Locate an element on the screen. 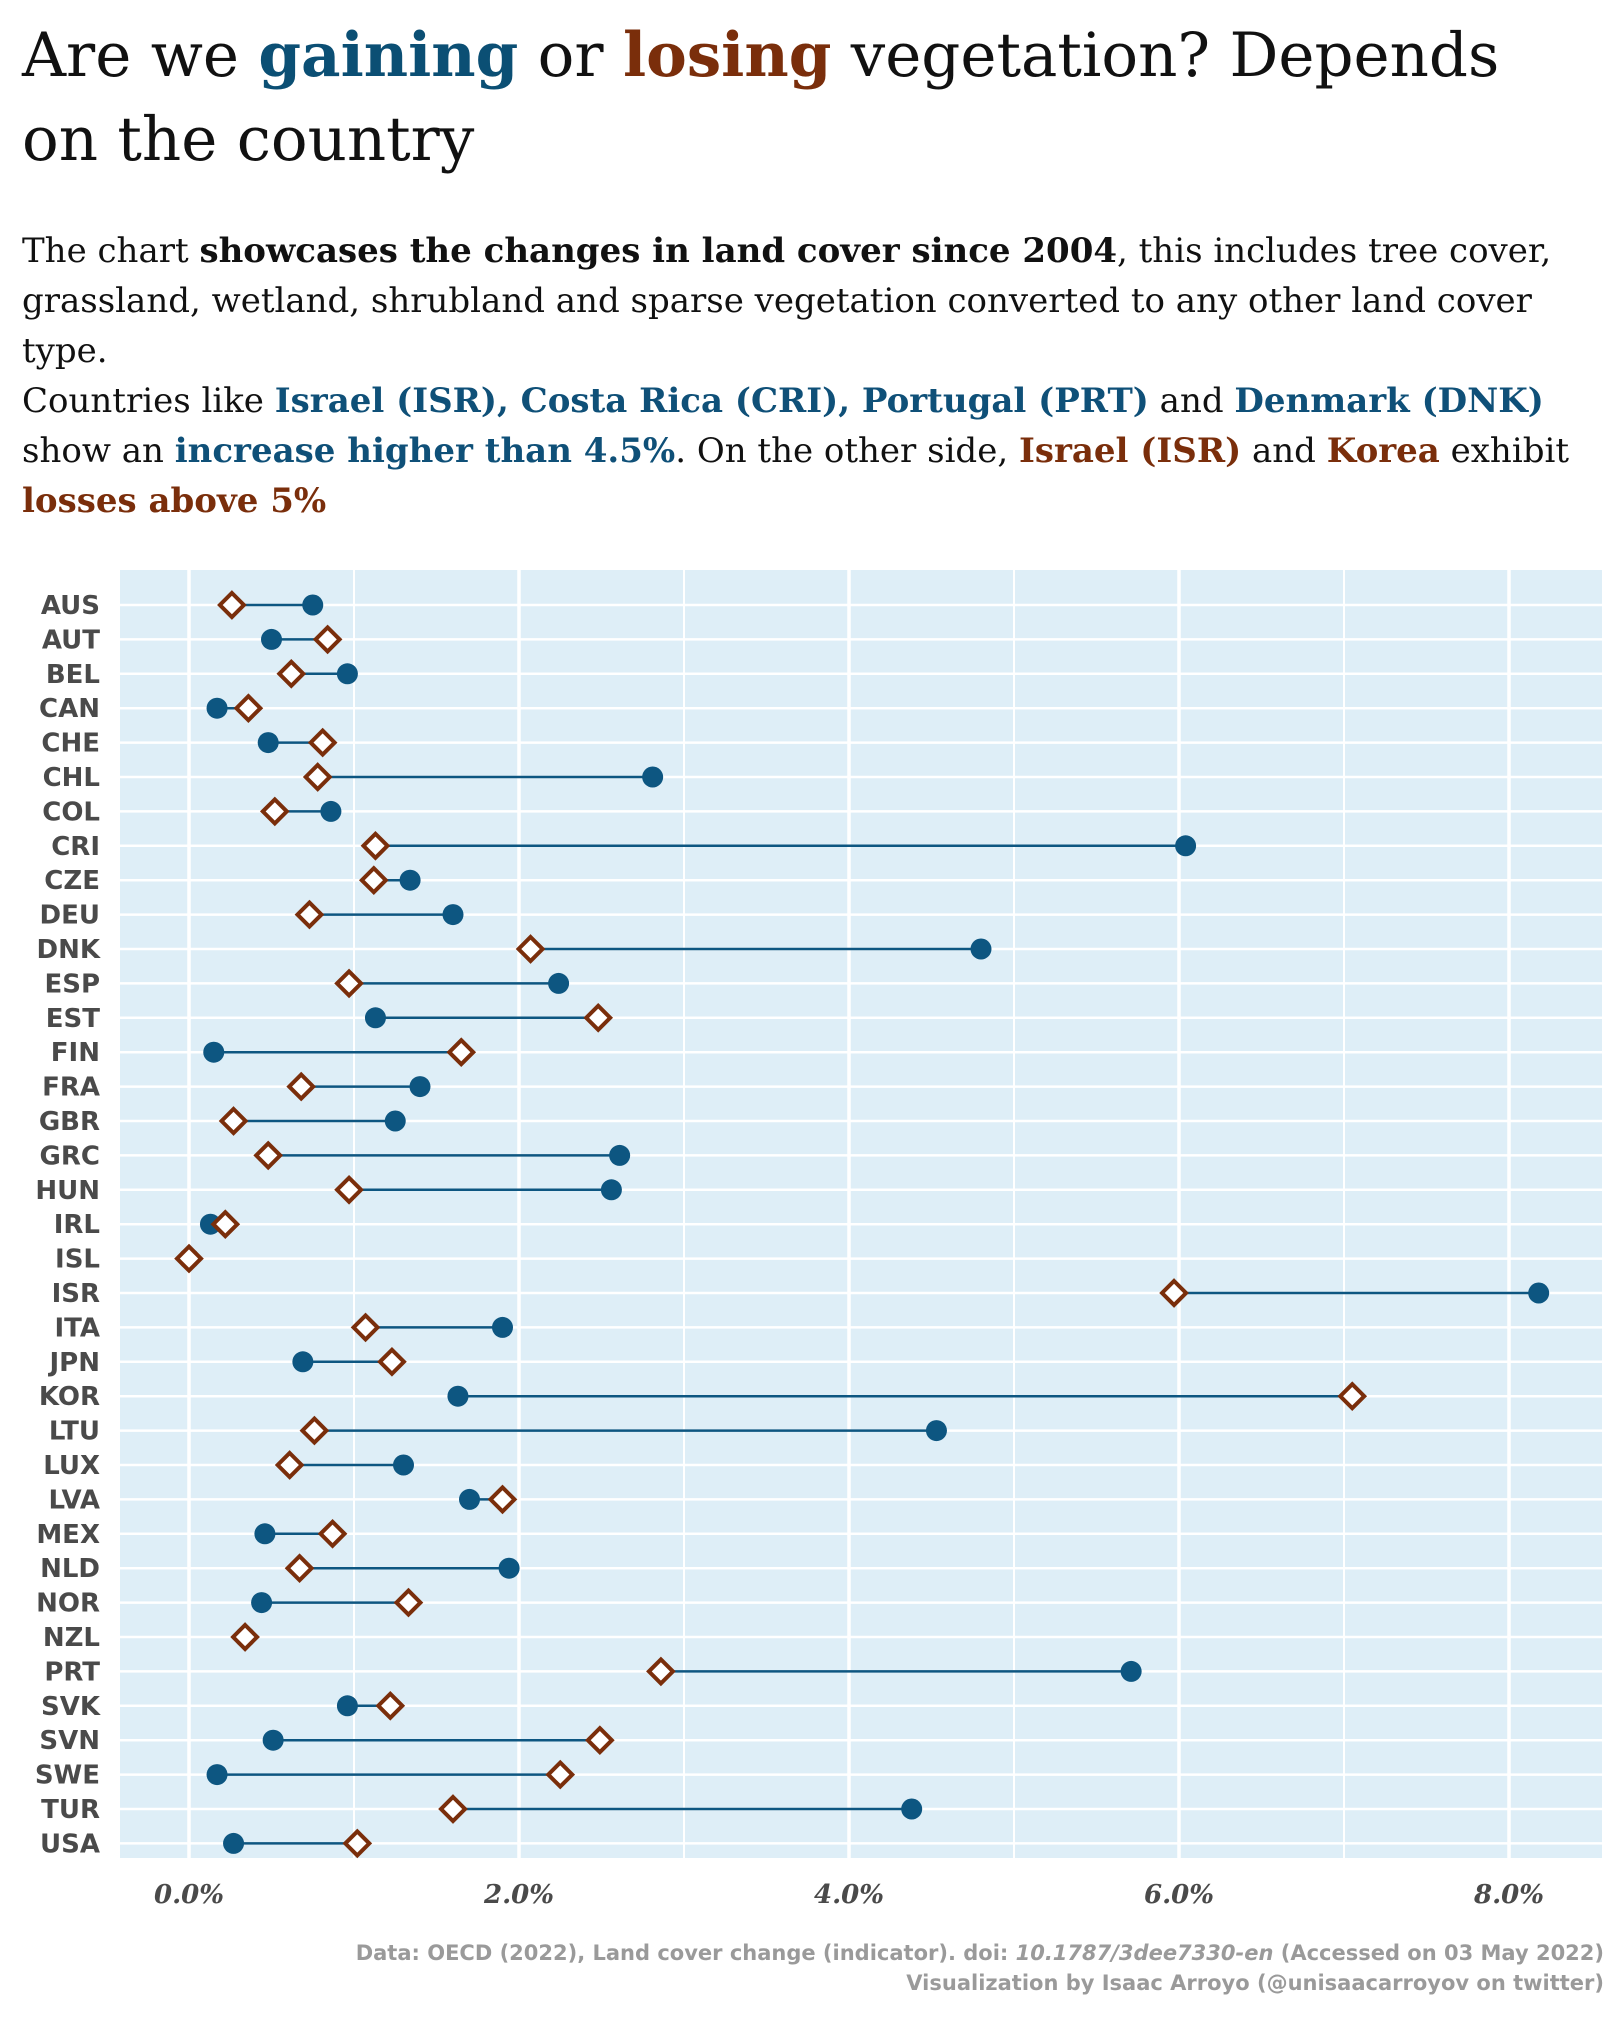 This screenshot has height=2025, width=1620. gain-point-nor is located at coordinates (262, 1603).